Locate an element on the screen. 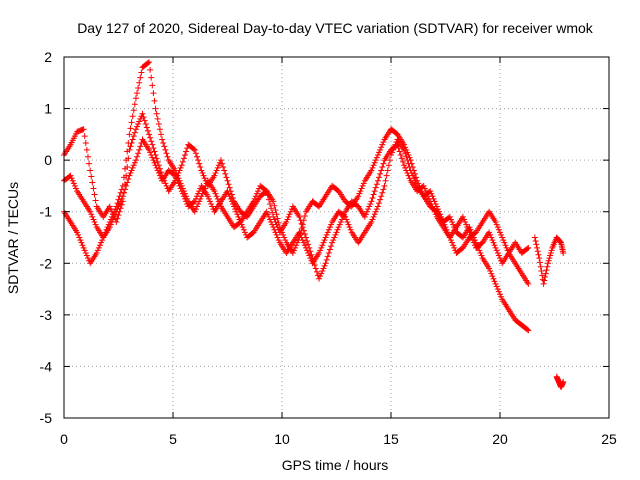  y-axis-title: SDTVAR / TECUs is located at coordinates (13, 238).